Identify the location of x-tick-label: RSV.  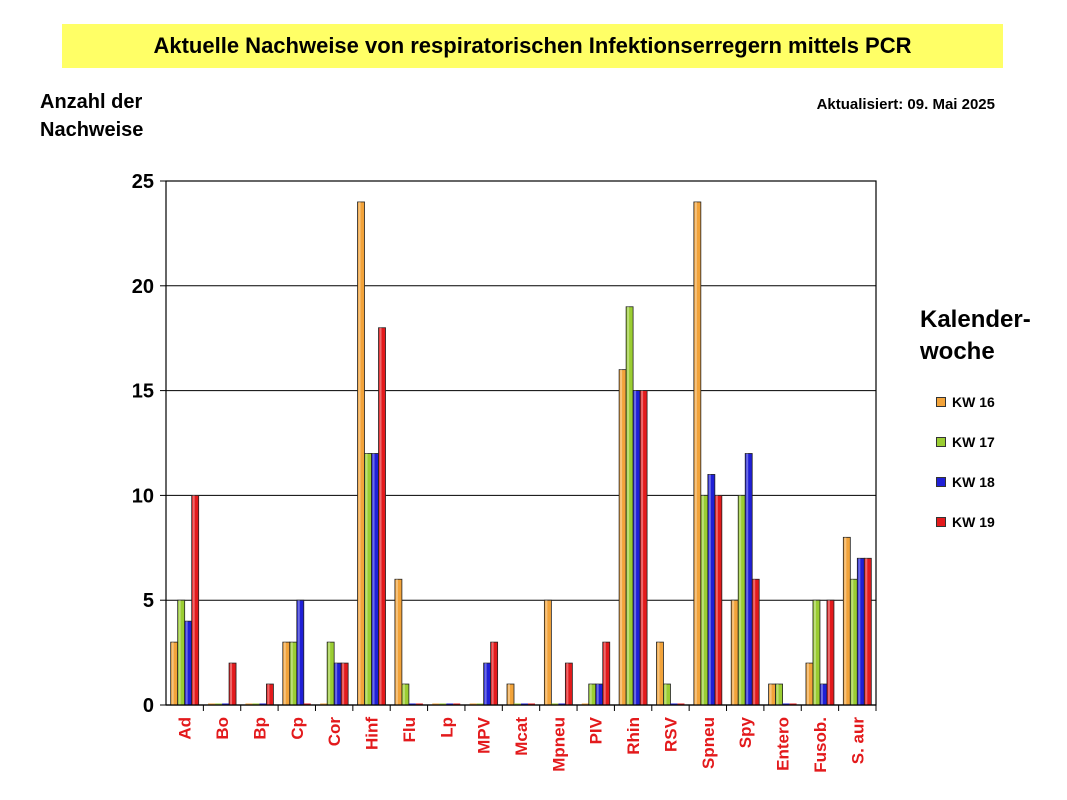
(670, 734).